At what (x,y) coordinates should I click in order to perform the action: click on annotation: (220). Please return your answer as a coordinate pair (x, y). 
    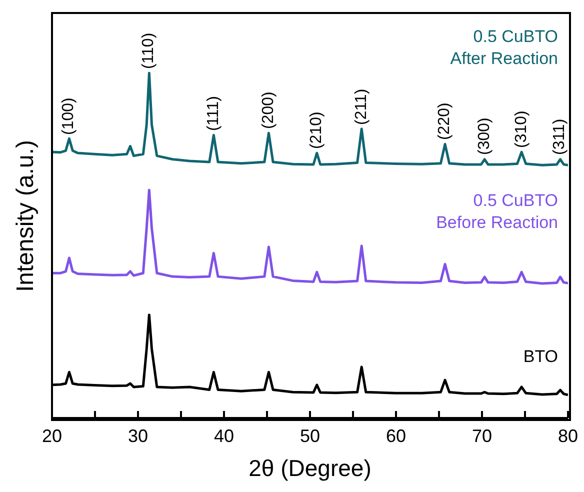
    Looking at the image, I should click on (445, 121).